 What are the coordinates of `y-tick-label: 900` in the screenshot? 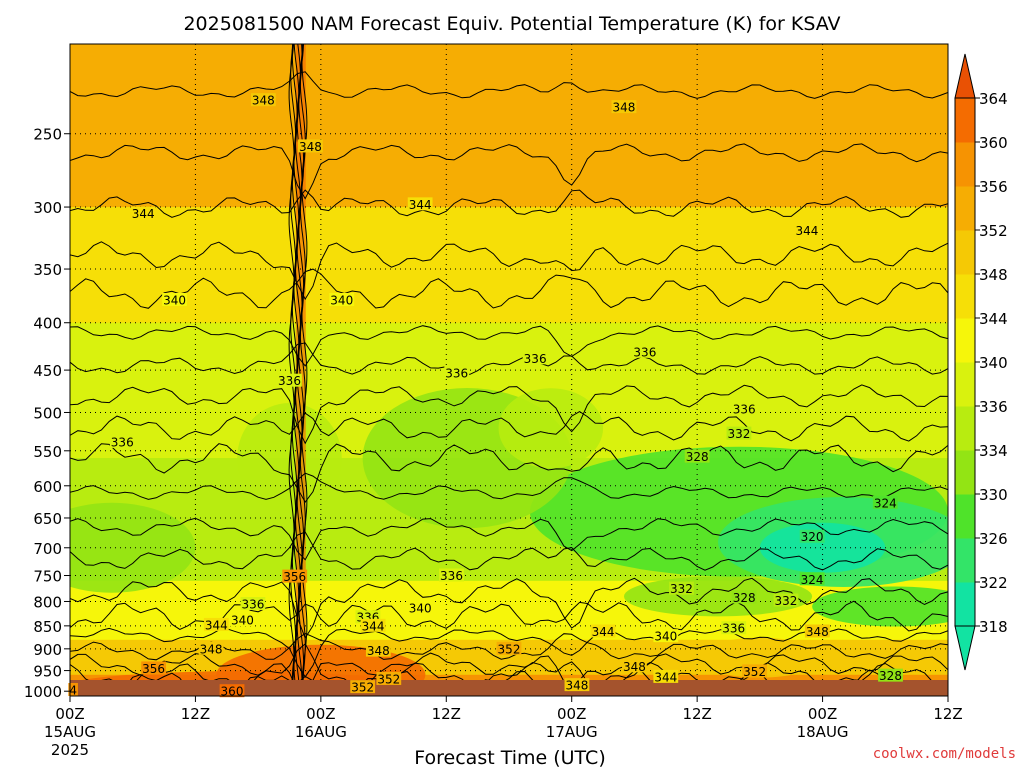 It's located at (47, 650).